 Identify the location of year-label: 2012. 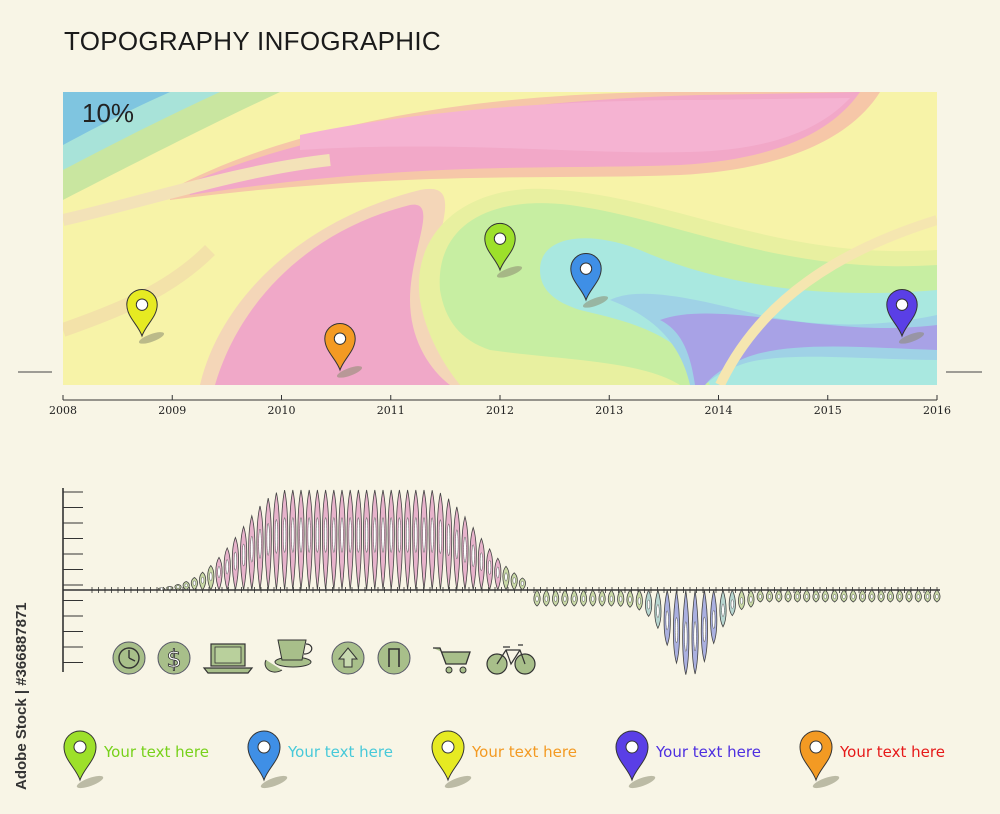
(500, 410).